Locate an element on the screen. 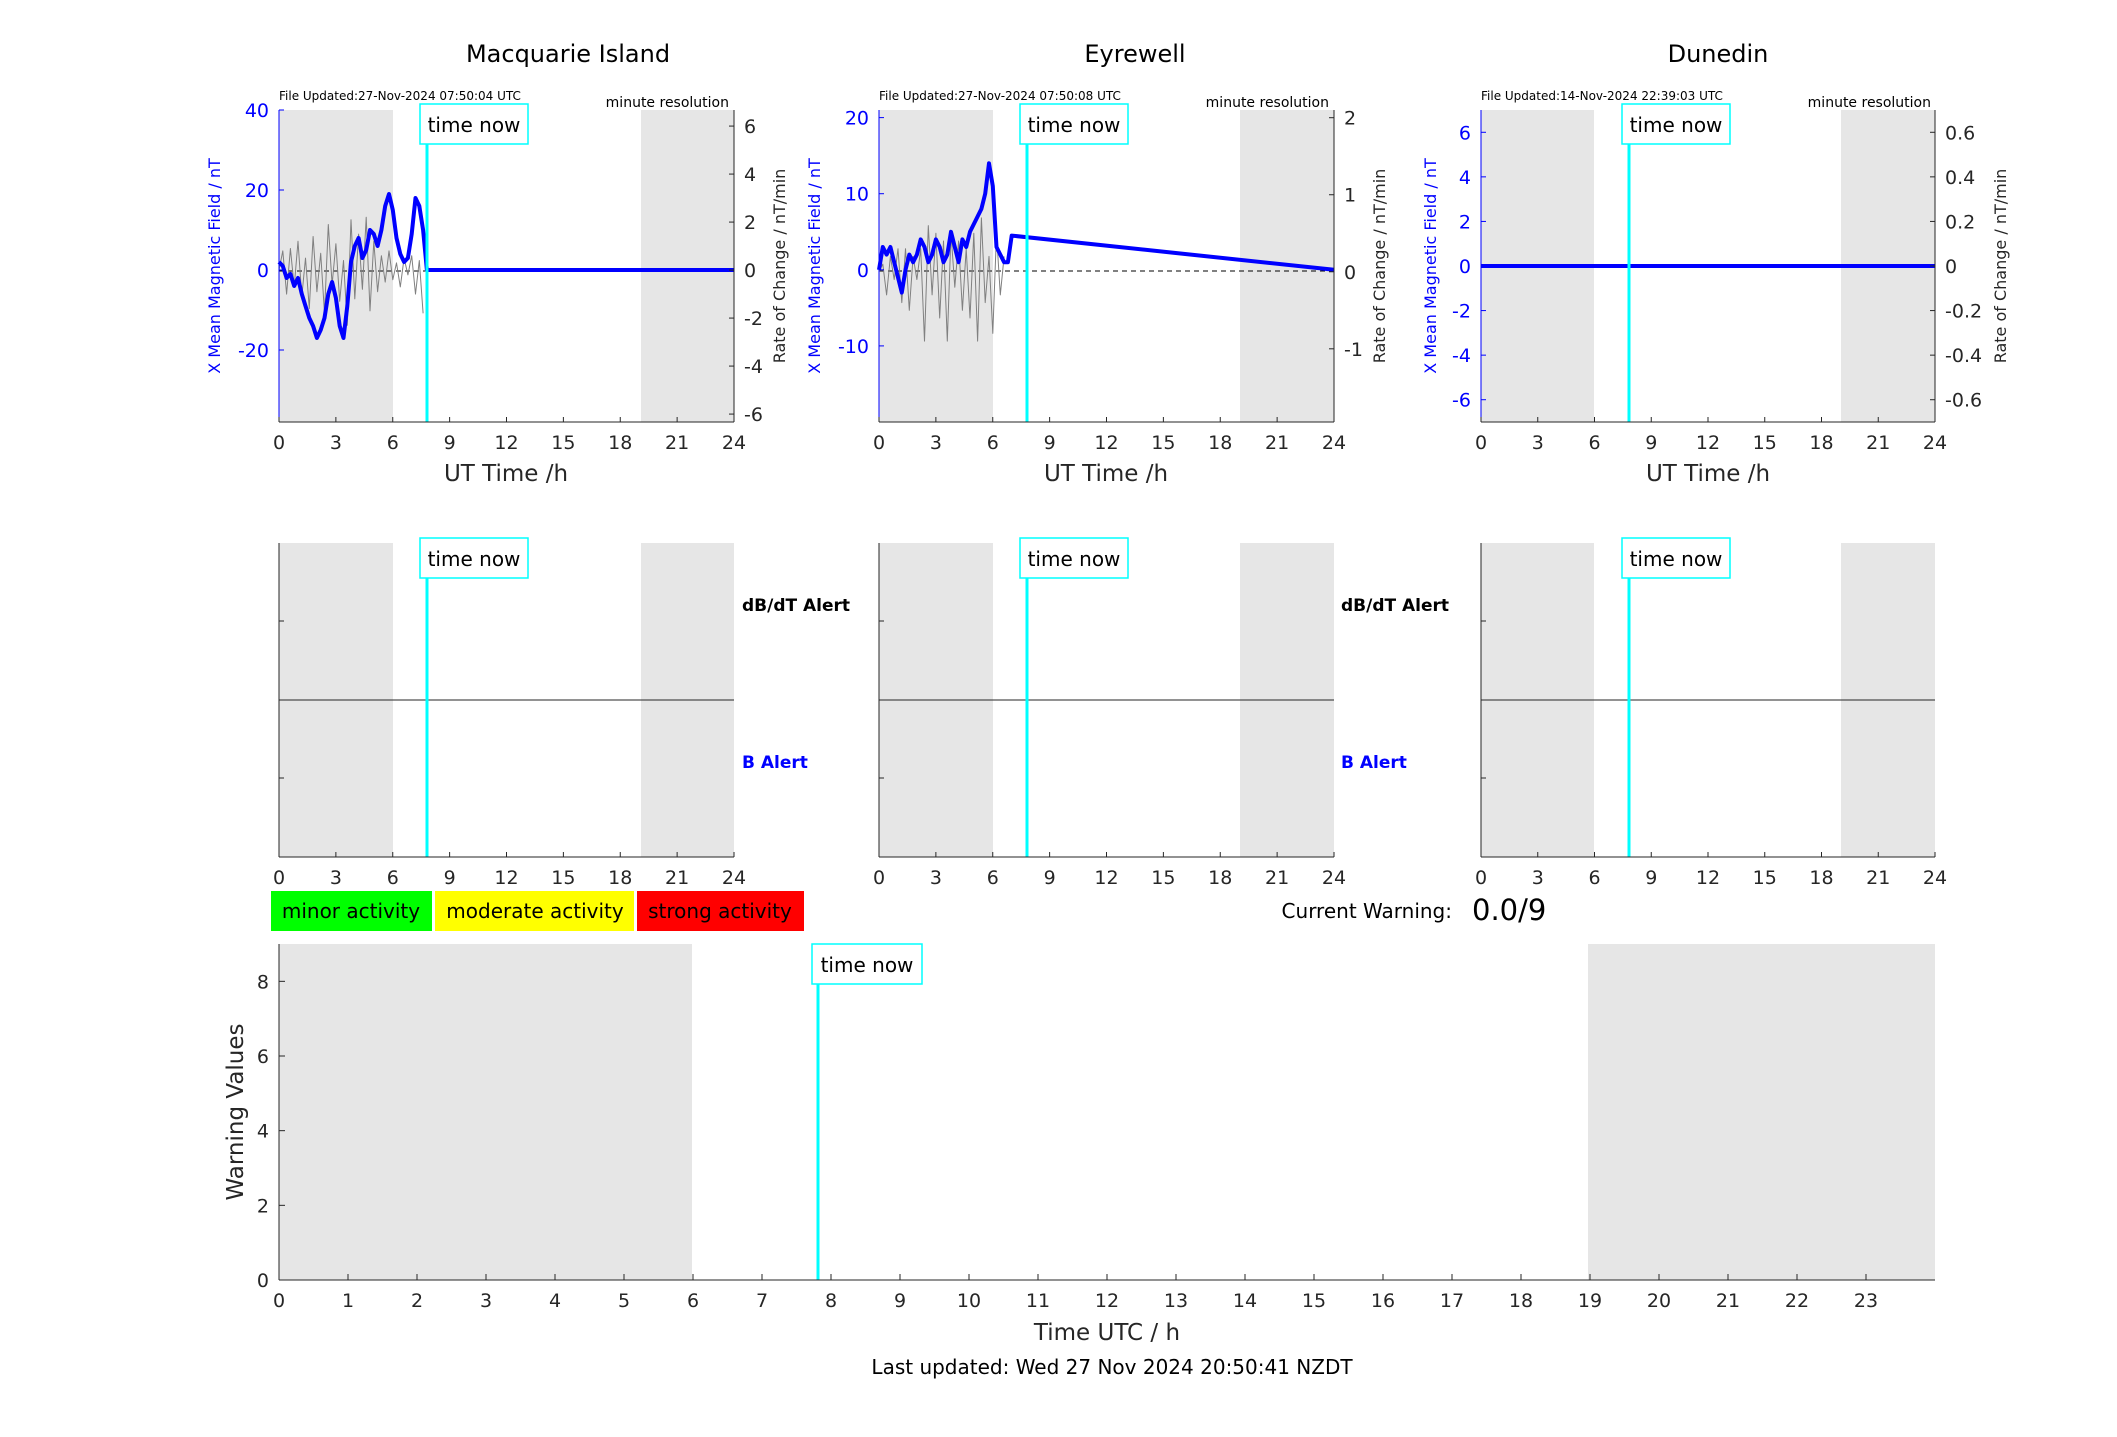 This screenshot has width=2117, height=1437. right-y-tick-label: 0.4 is located at coordinates (1960, 178).